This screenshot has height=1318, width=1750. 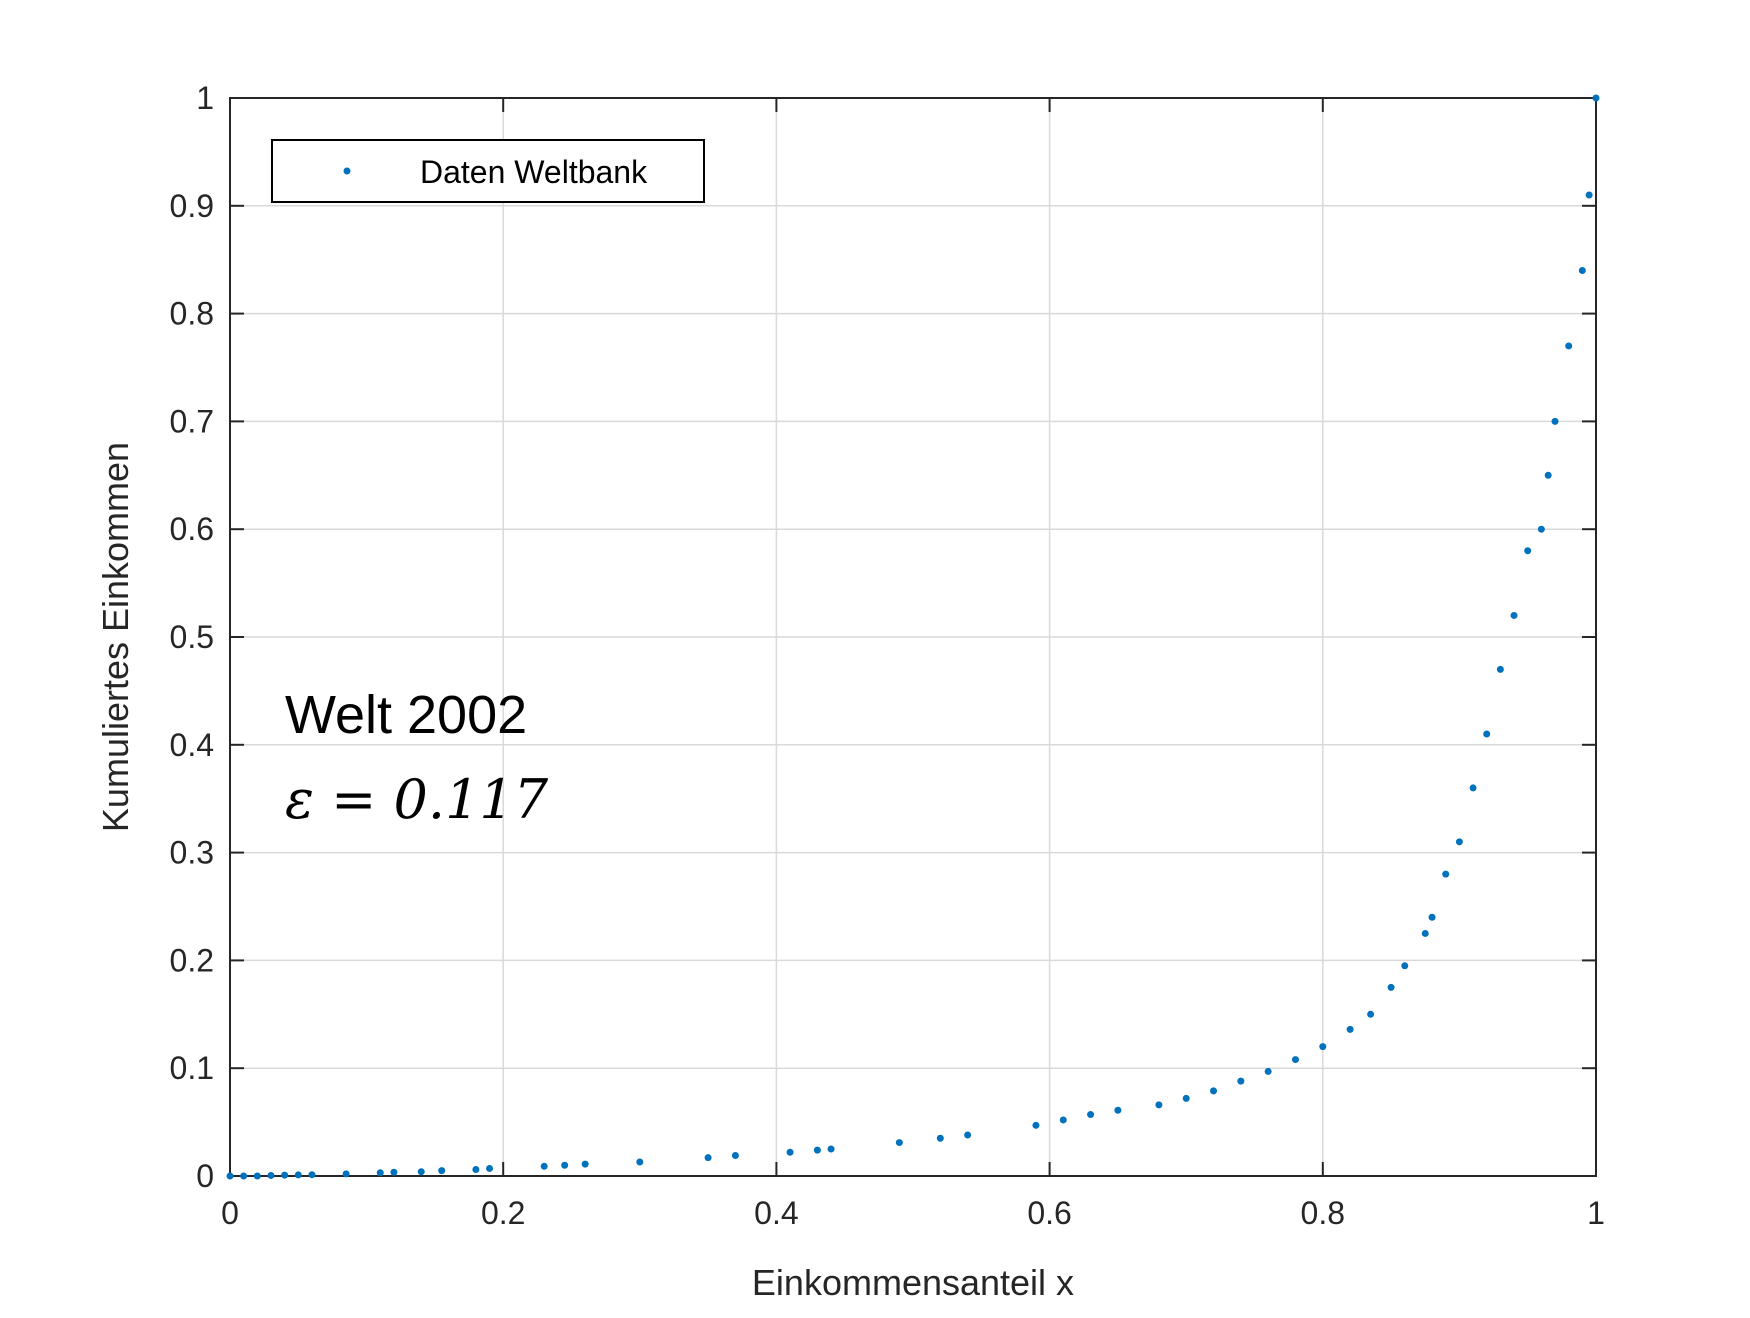 I want to click on y-axis-title: Kumuliertes Einkommen, so click(x=115, y=637).